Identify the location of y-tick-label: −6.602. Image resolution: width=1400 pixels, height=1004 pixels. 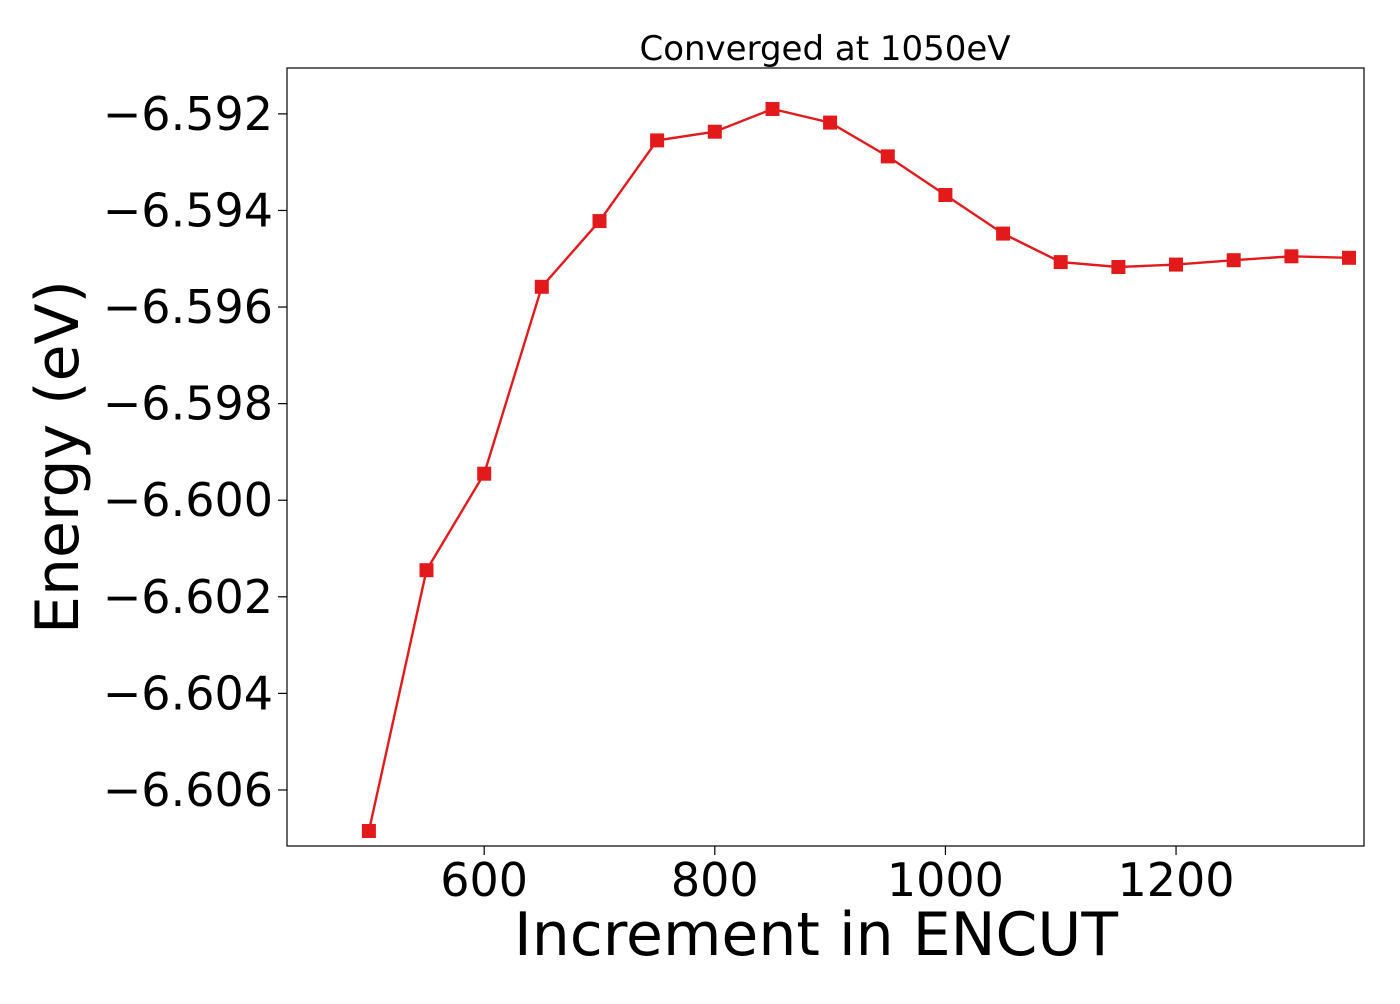
(188, 597).